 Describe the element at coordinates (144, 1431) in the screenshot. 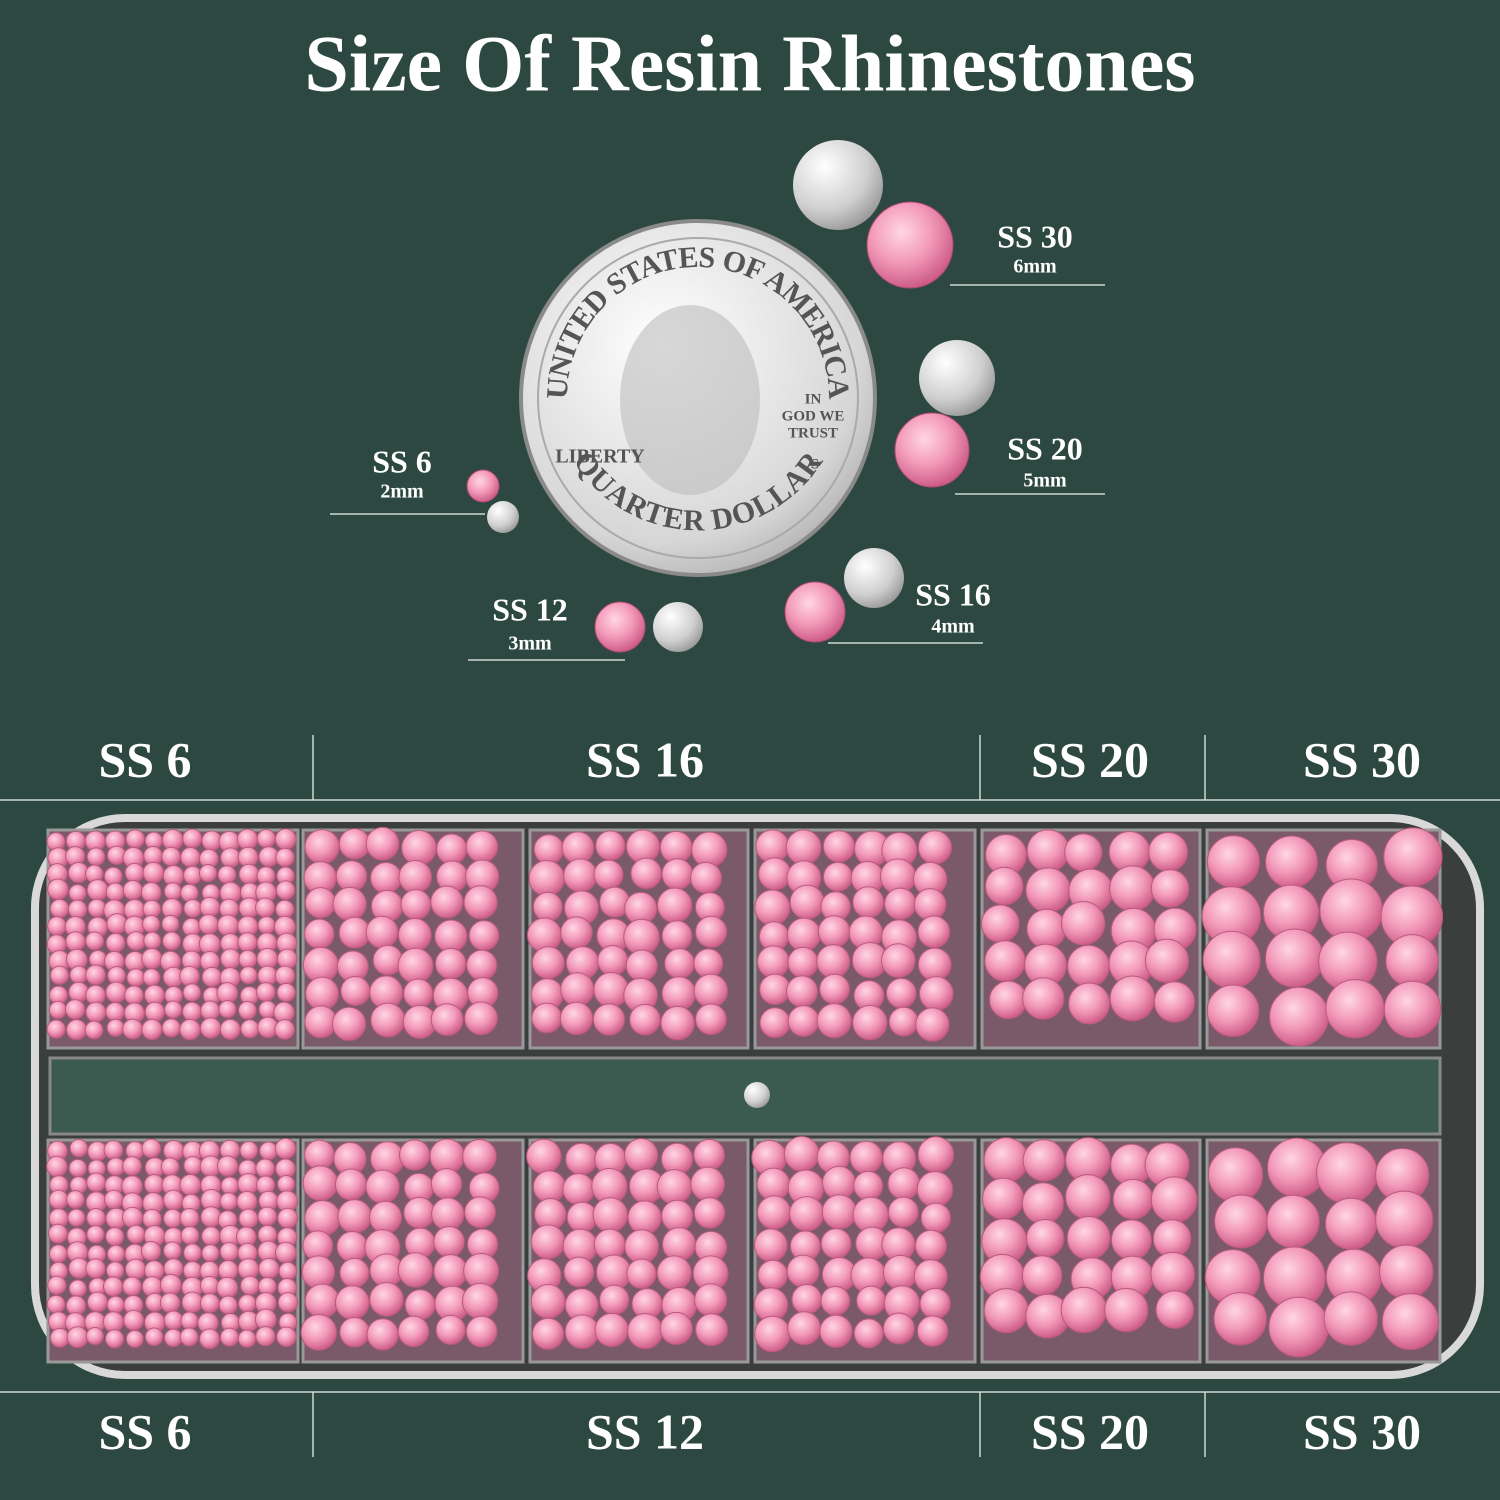

I see `tray-bottom-label: SS 6` at that location.